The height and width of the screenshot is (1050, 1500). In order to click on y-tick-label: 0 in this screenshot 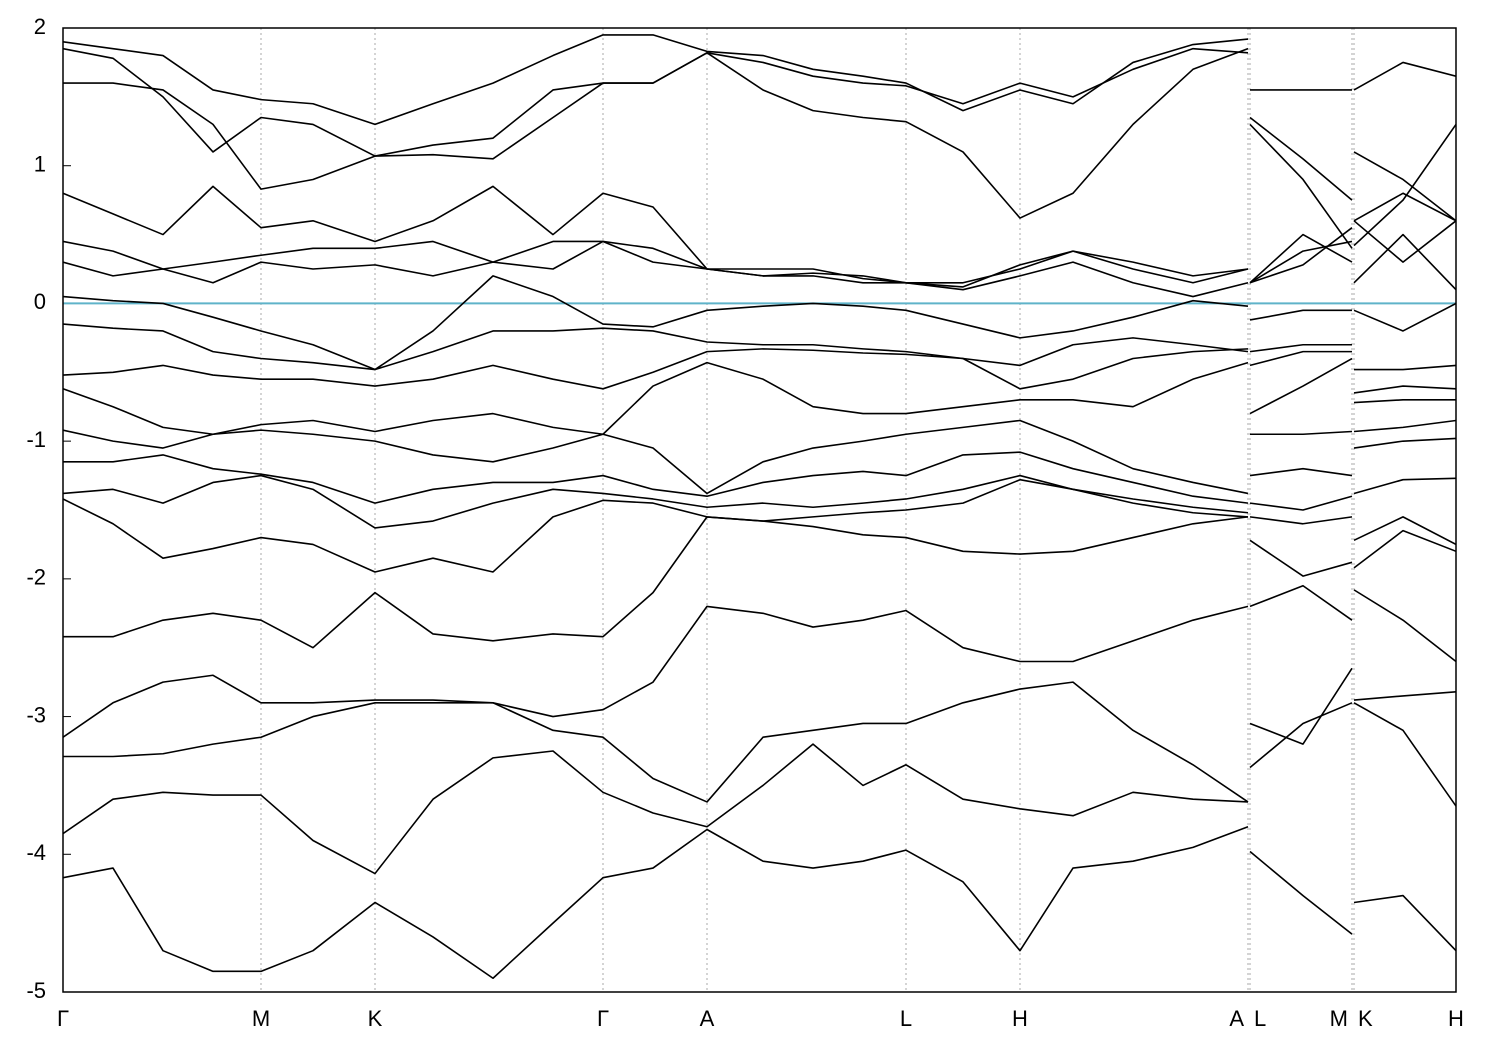, I will do `click(40, 301)`.